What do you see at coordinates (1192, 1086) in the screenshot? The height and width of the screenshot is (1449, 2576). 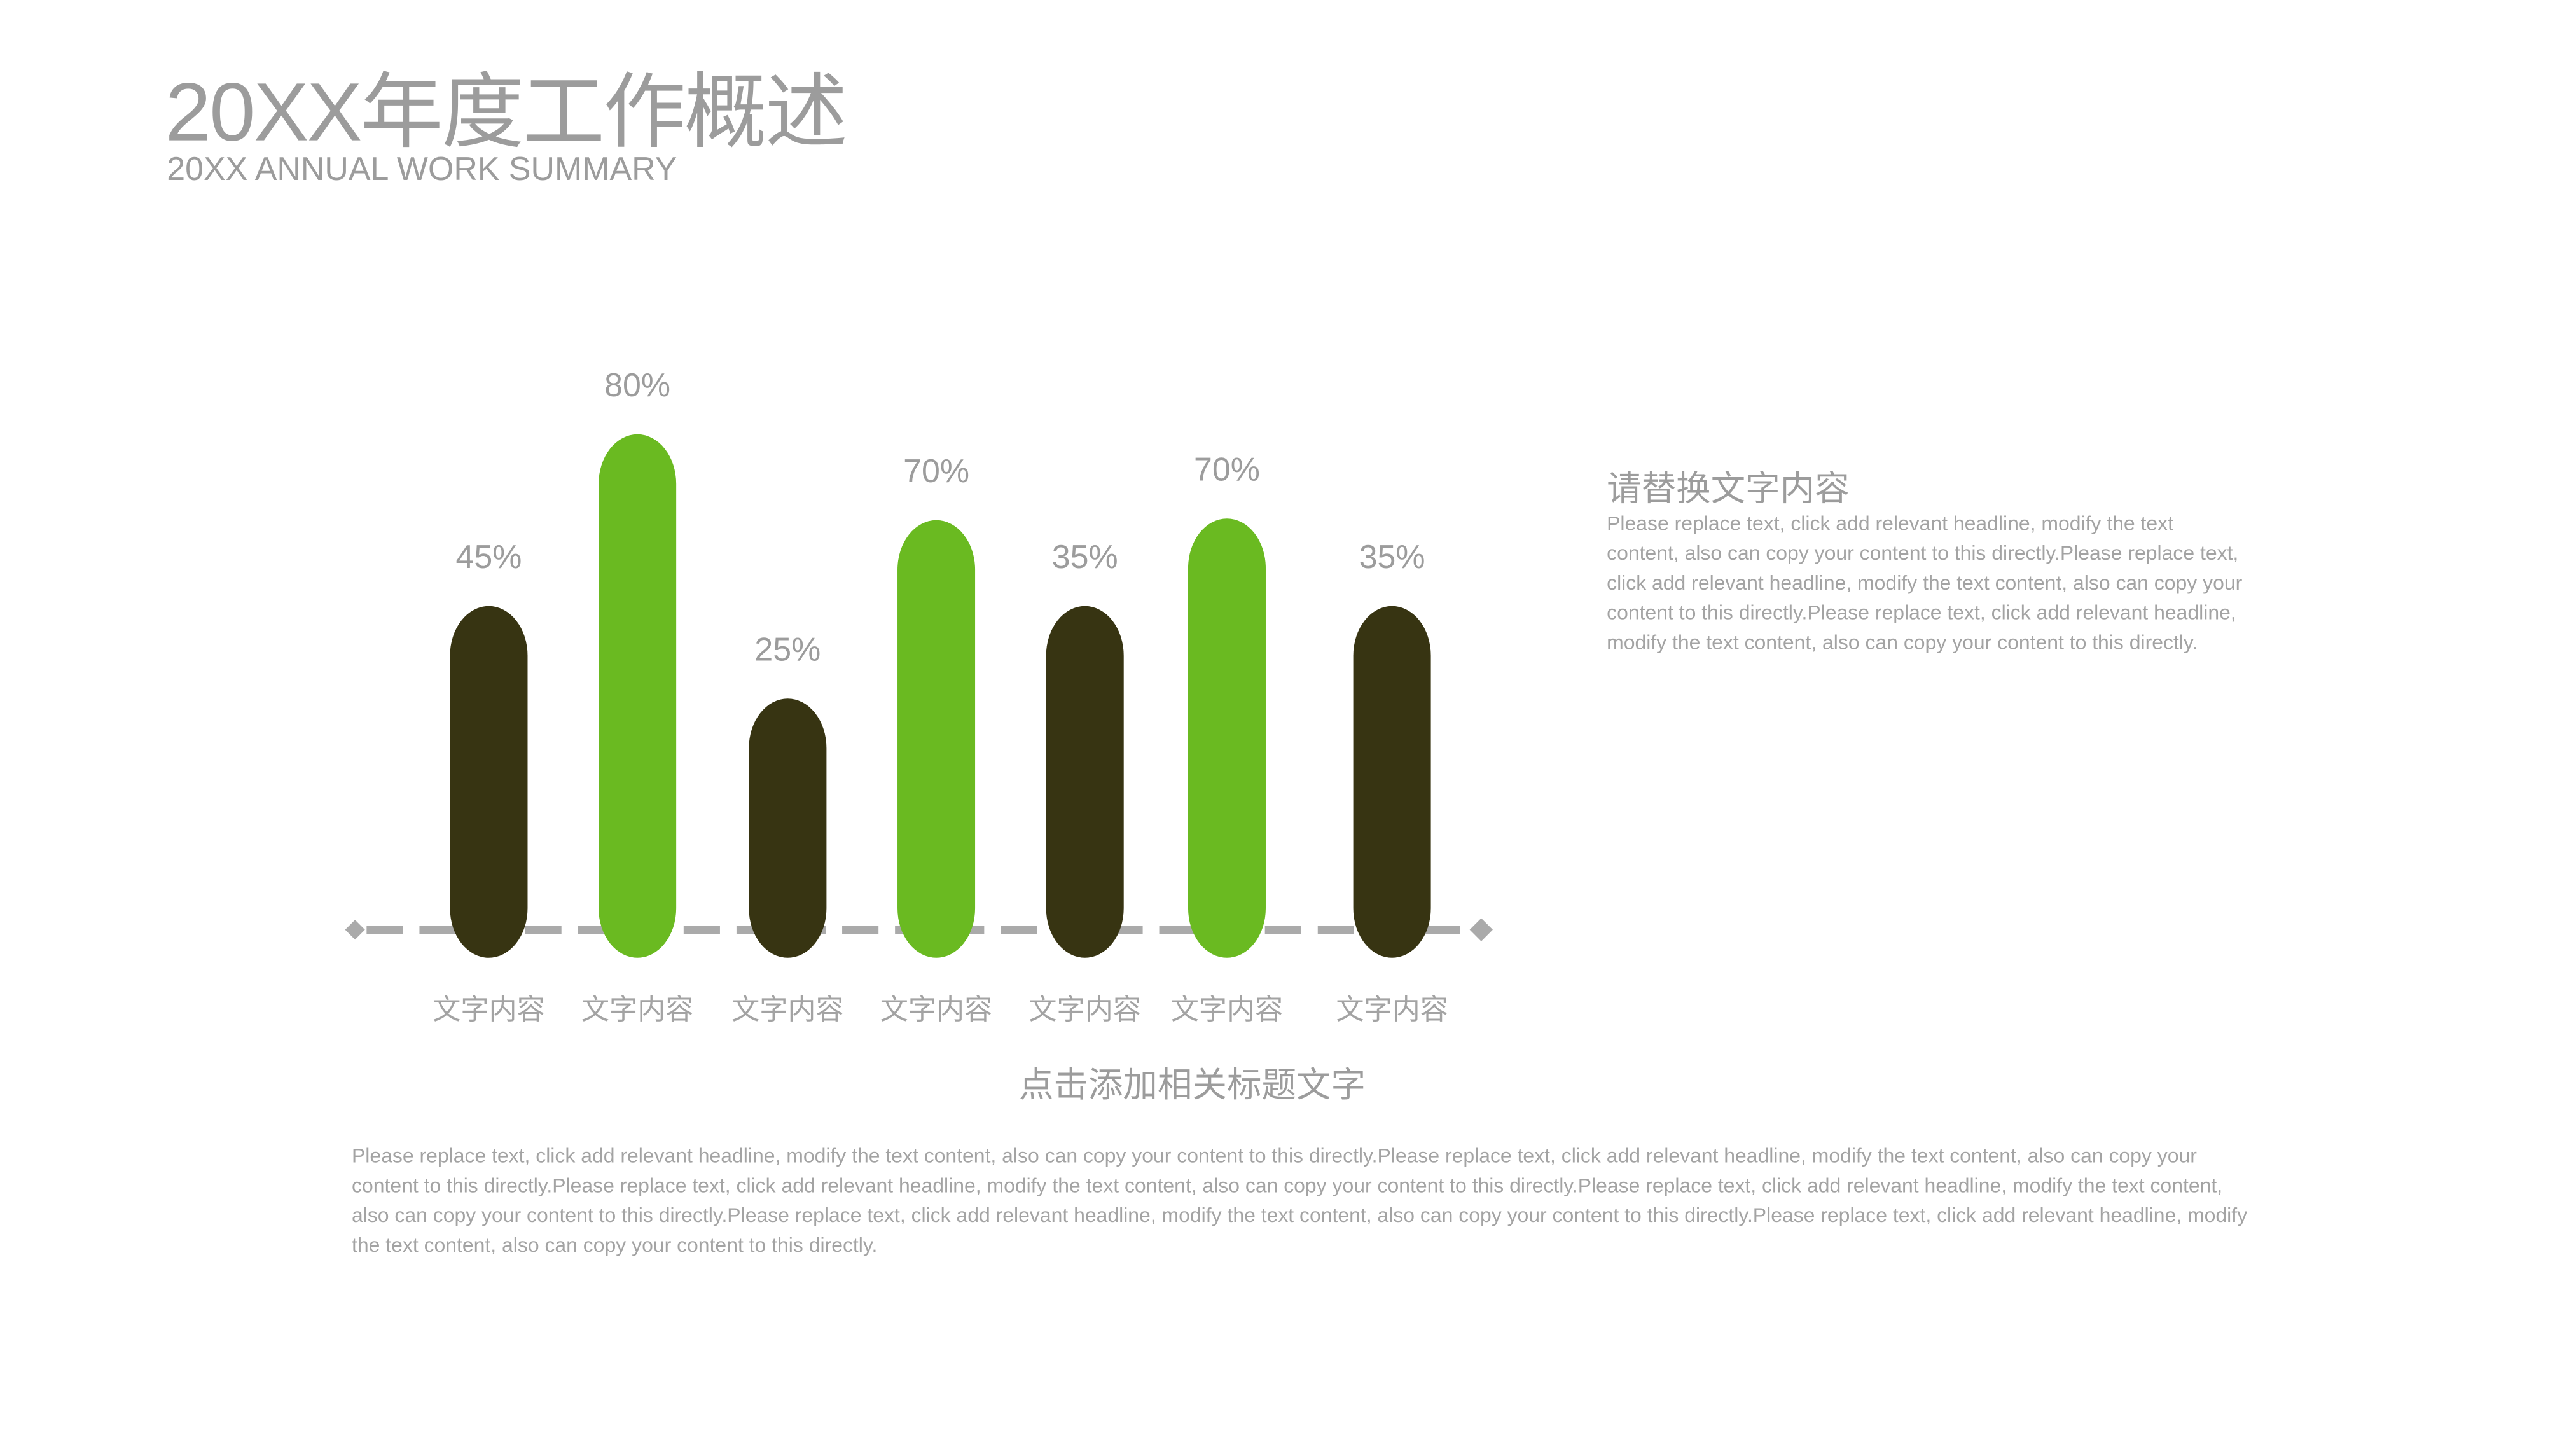 I see `chart-caption: 点击添加相关标题文字` at bounding box center [1192, 1086].